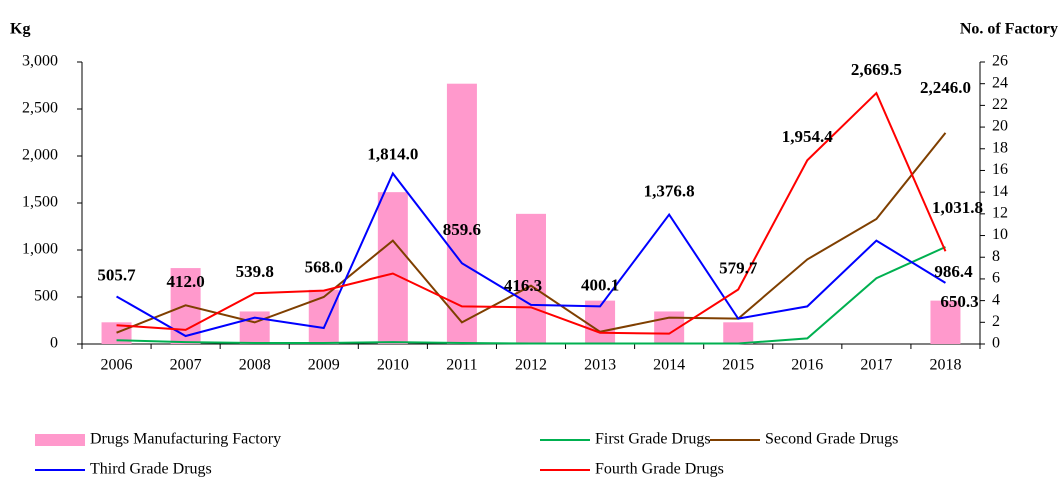 This screenshot has height=483, width=1062. I want to click on x-tick-label: 2018, so click(945, 365).